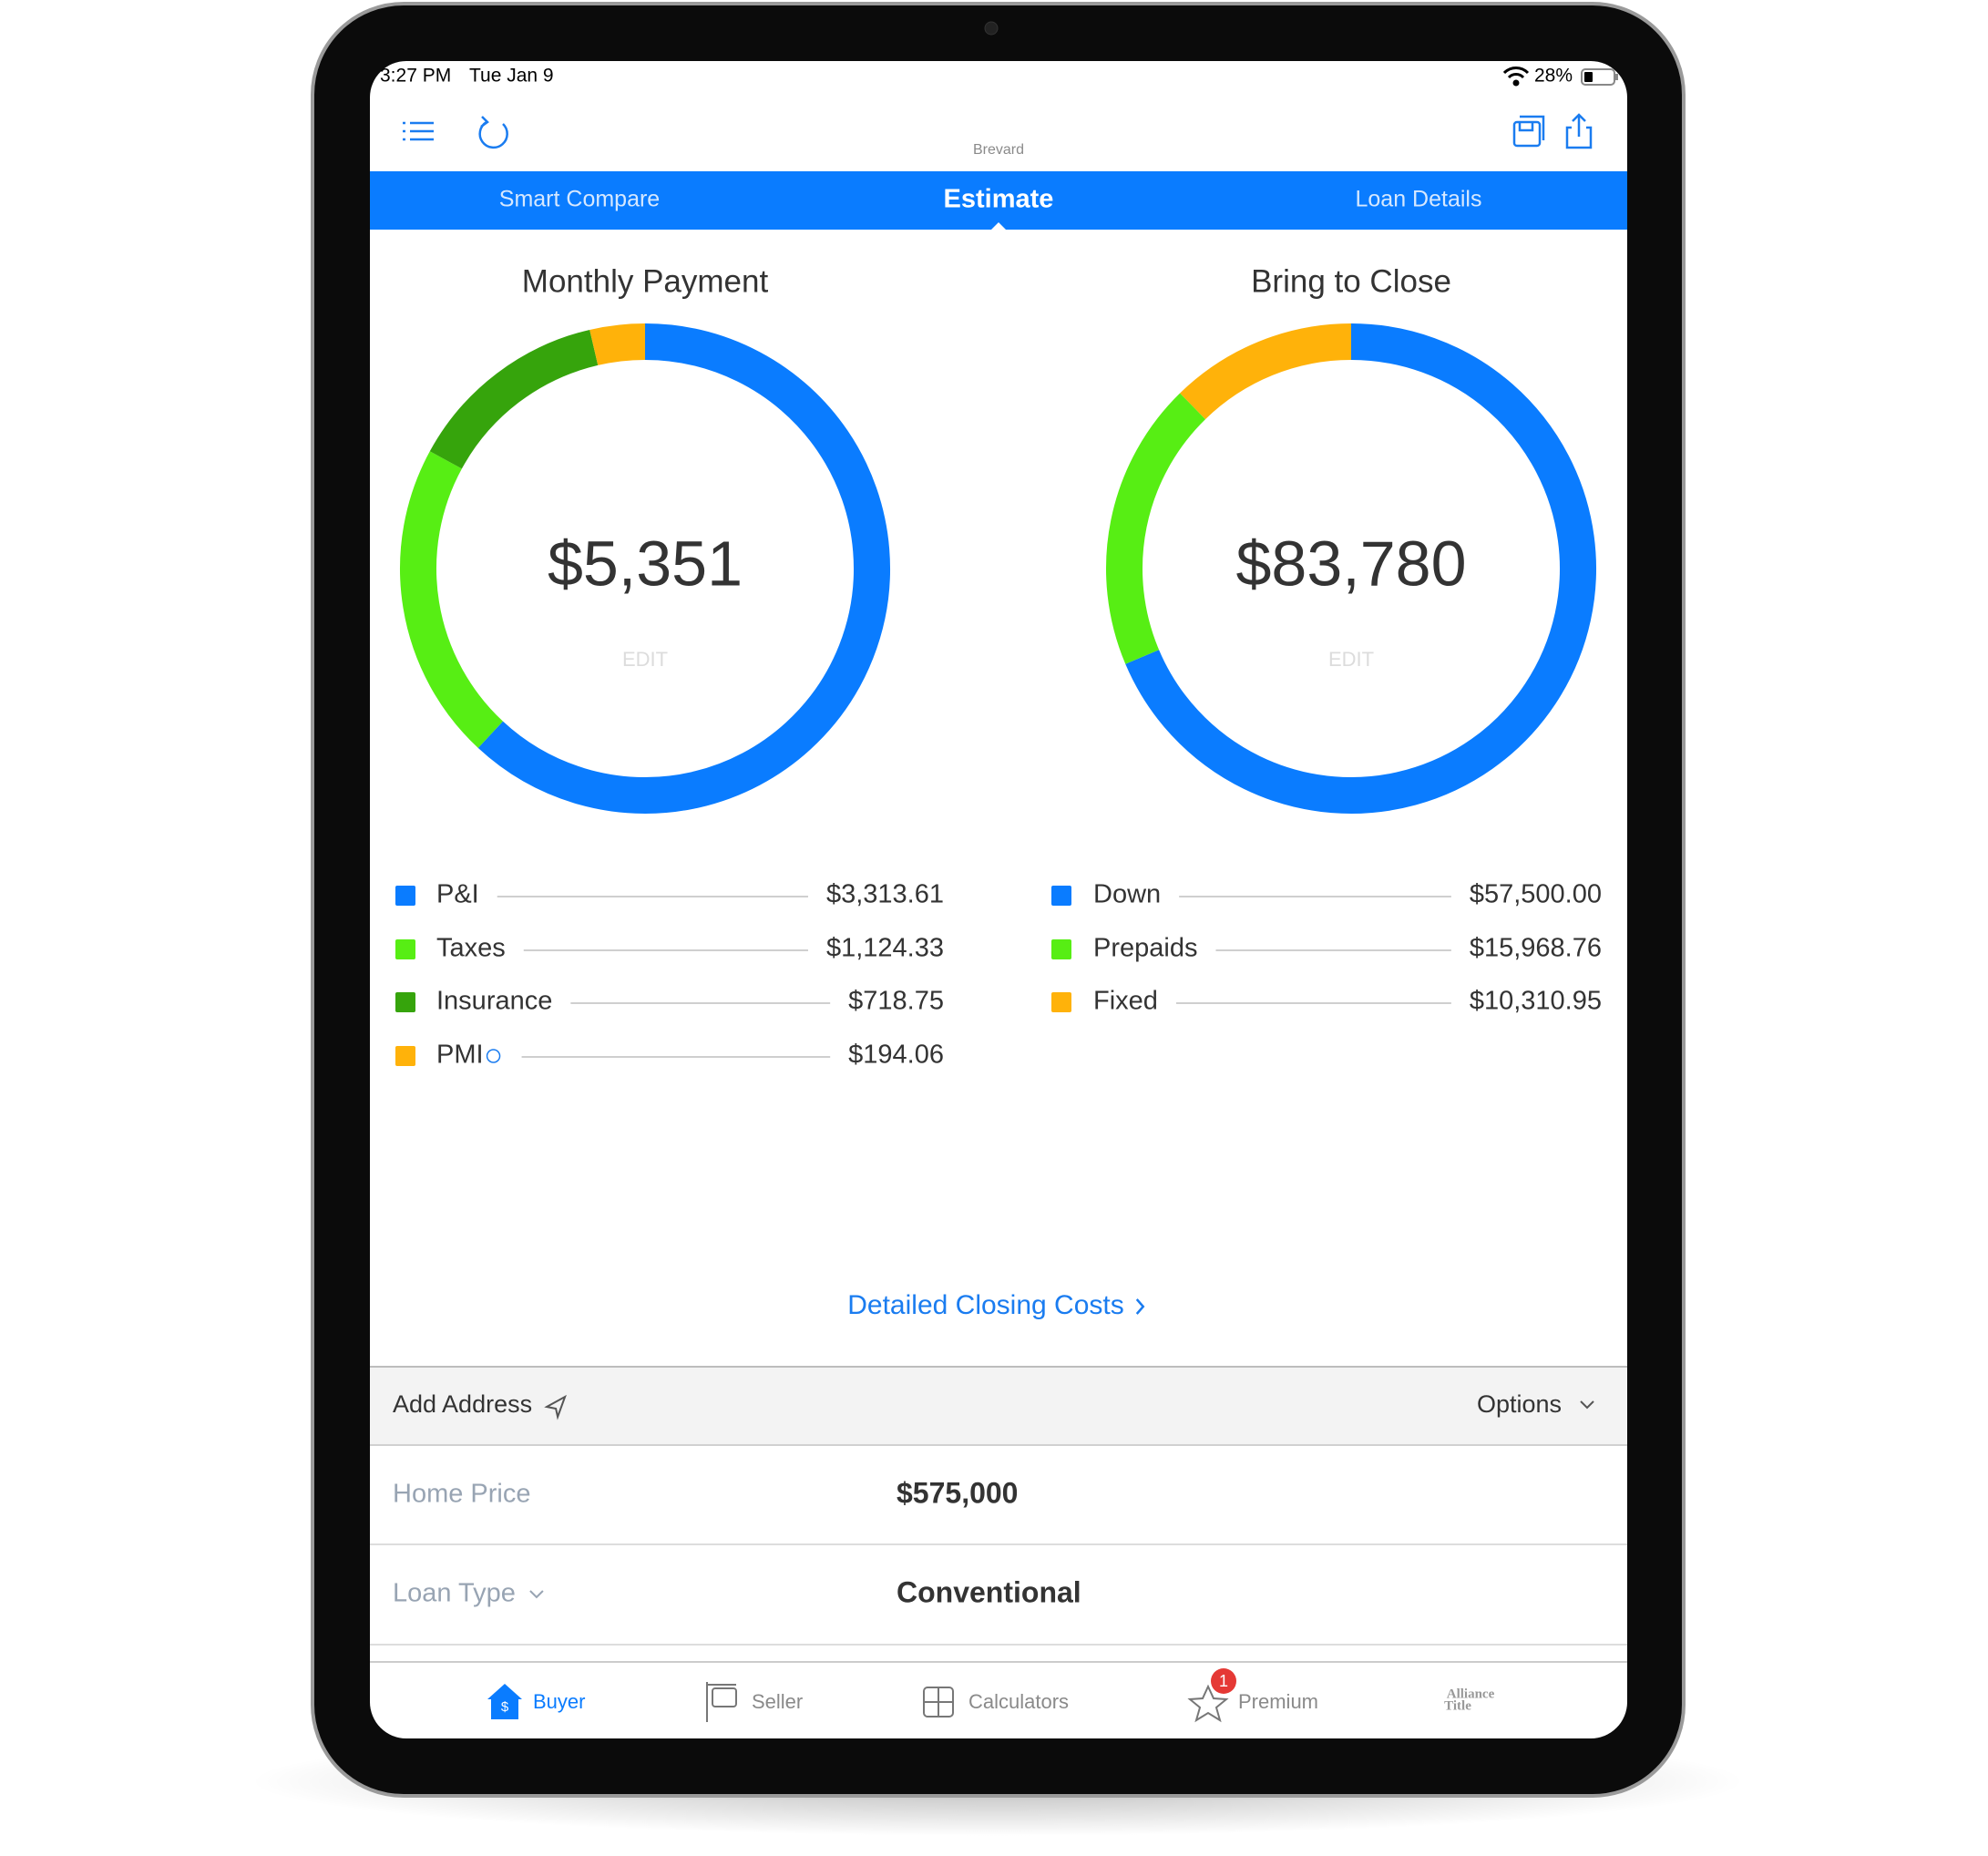 Image resolution: width=1988 pixels, height=1856 pixels. Describe the element at coordinates (579, 199) in the screenshot. I see `tab: Smart Compare` at that location.